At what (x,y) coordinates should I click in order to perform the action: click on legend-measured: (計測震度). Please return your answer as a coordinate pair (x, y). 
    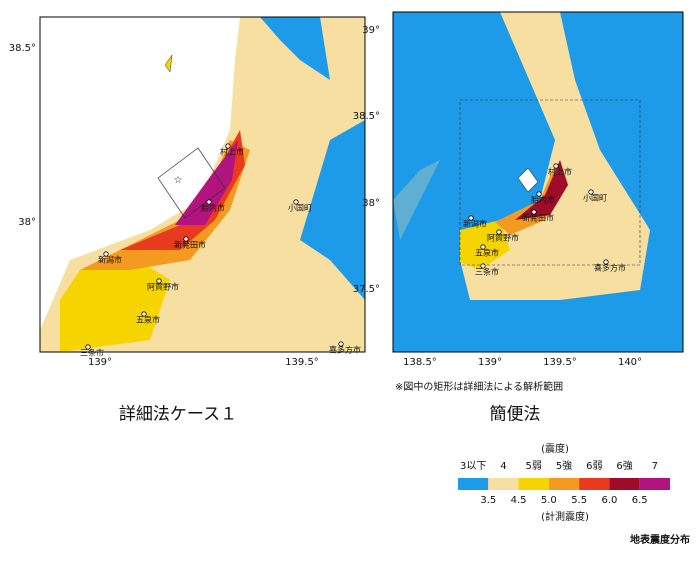
    Looking at the image, I should click on (565, 516).